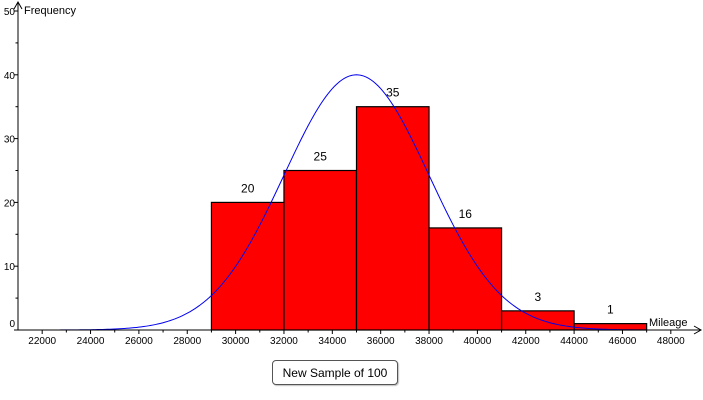  Describe the element at coordinates (537, 297) in the screenshot. I see `bar-value-label-5: 3` at that location.